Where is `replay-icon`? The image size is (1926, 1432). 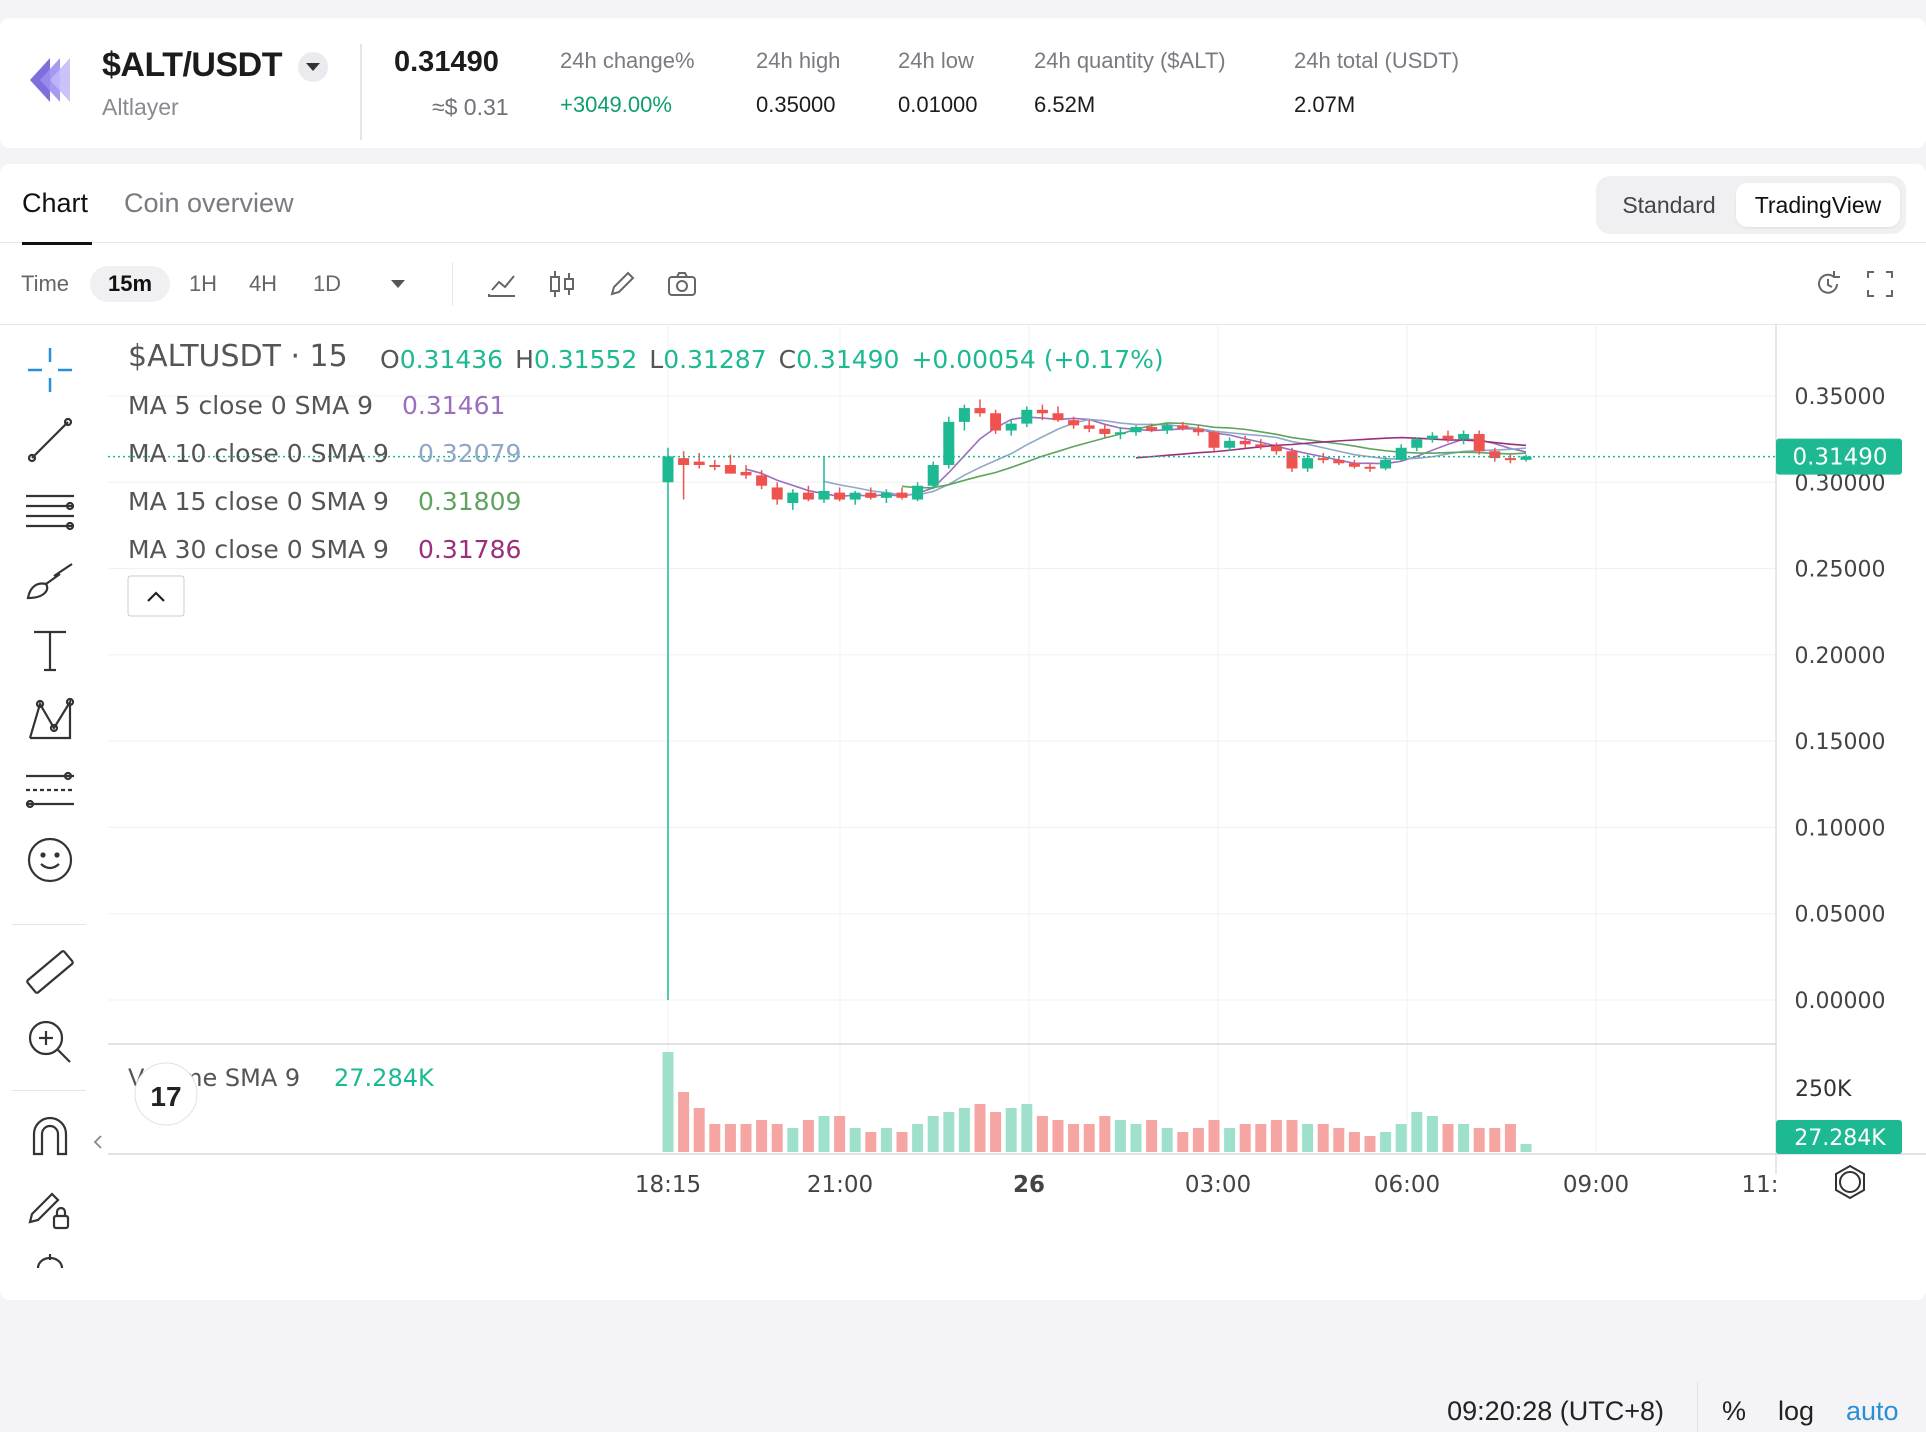
replay-icon is located at coordinates (1828, 284).